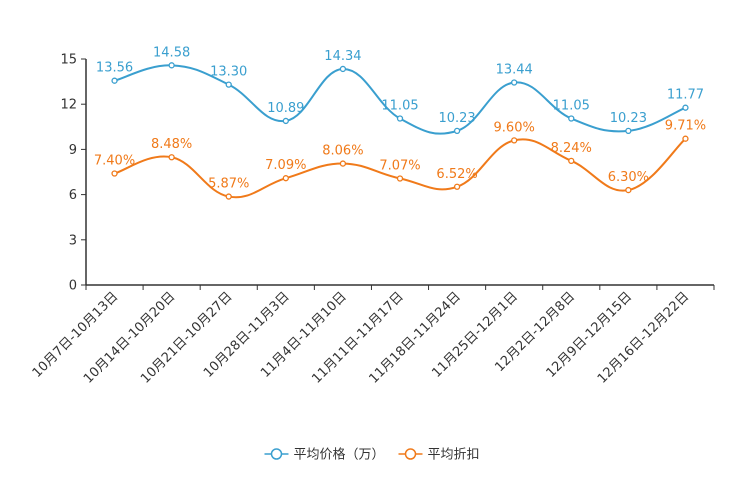  Describe the element at coordinates (73, 240) in the screenshot. I see `y-tick-label: 3` at that location.